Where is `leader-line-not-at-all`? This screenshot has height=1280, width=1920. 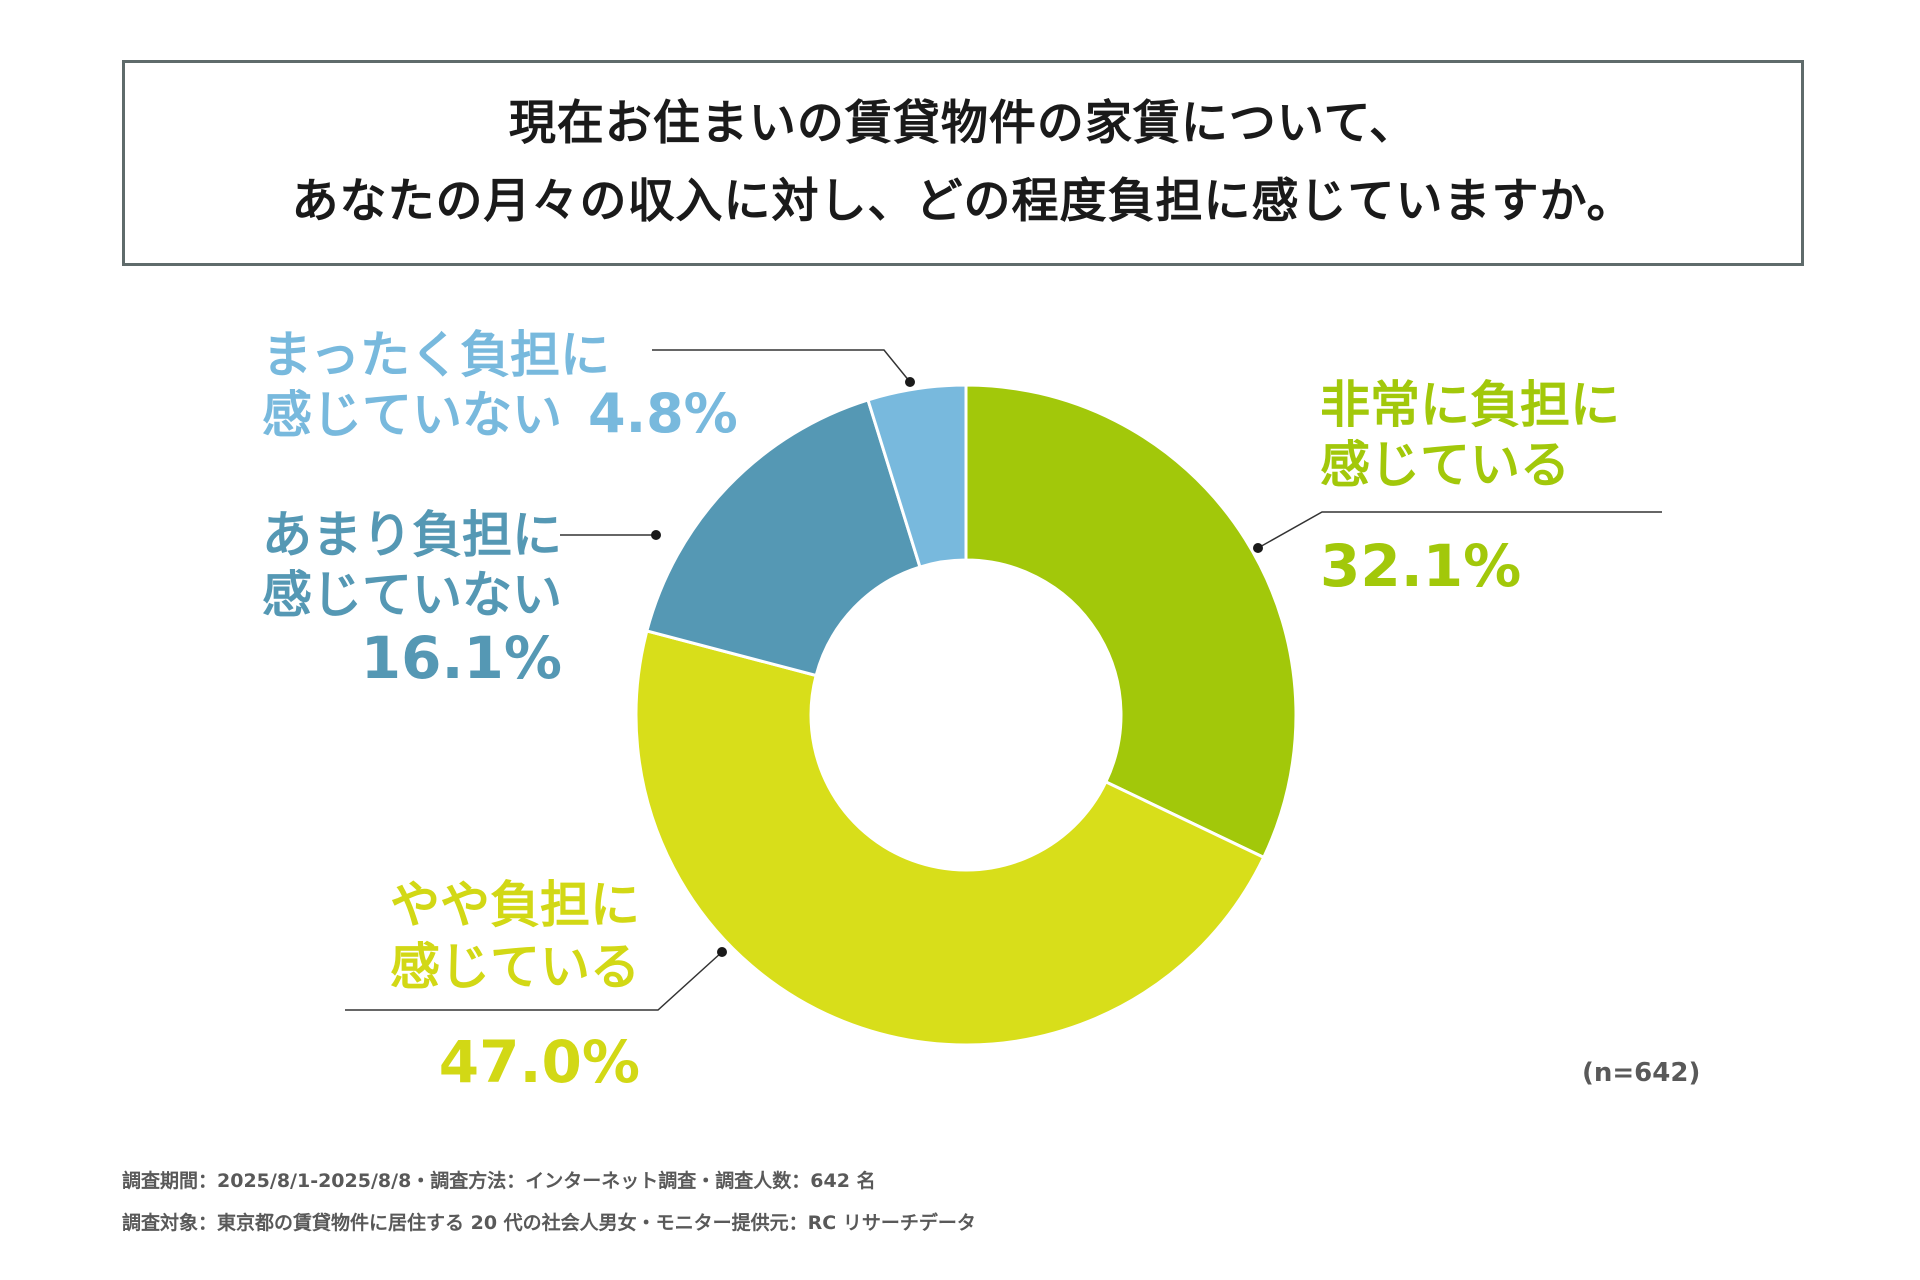
leader-line-not-at-all is located at coordinates (781, 366).